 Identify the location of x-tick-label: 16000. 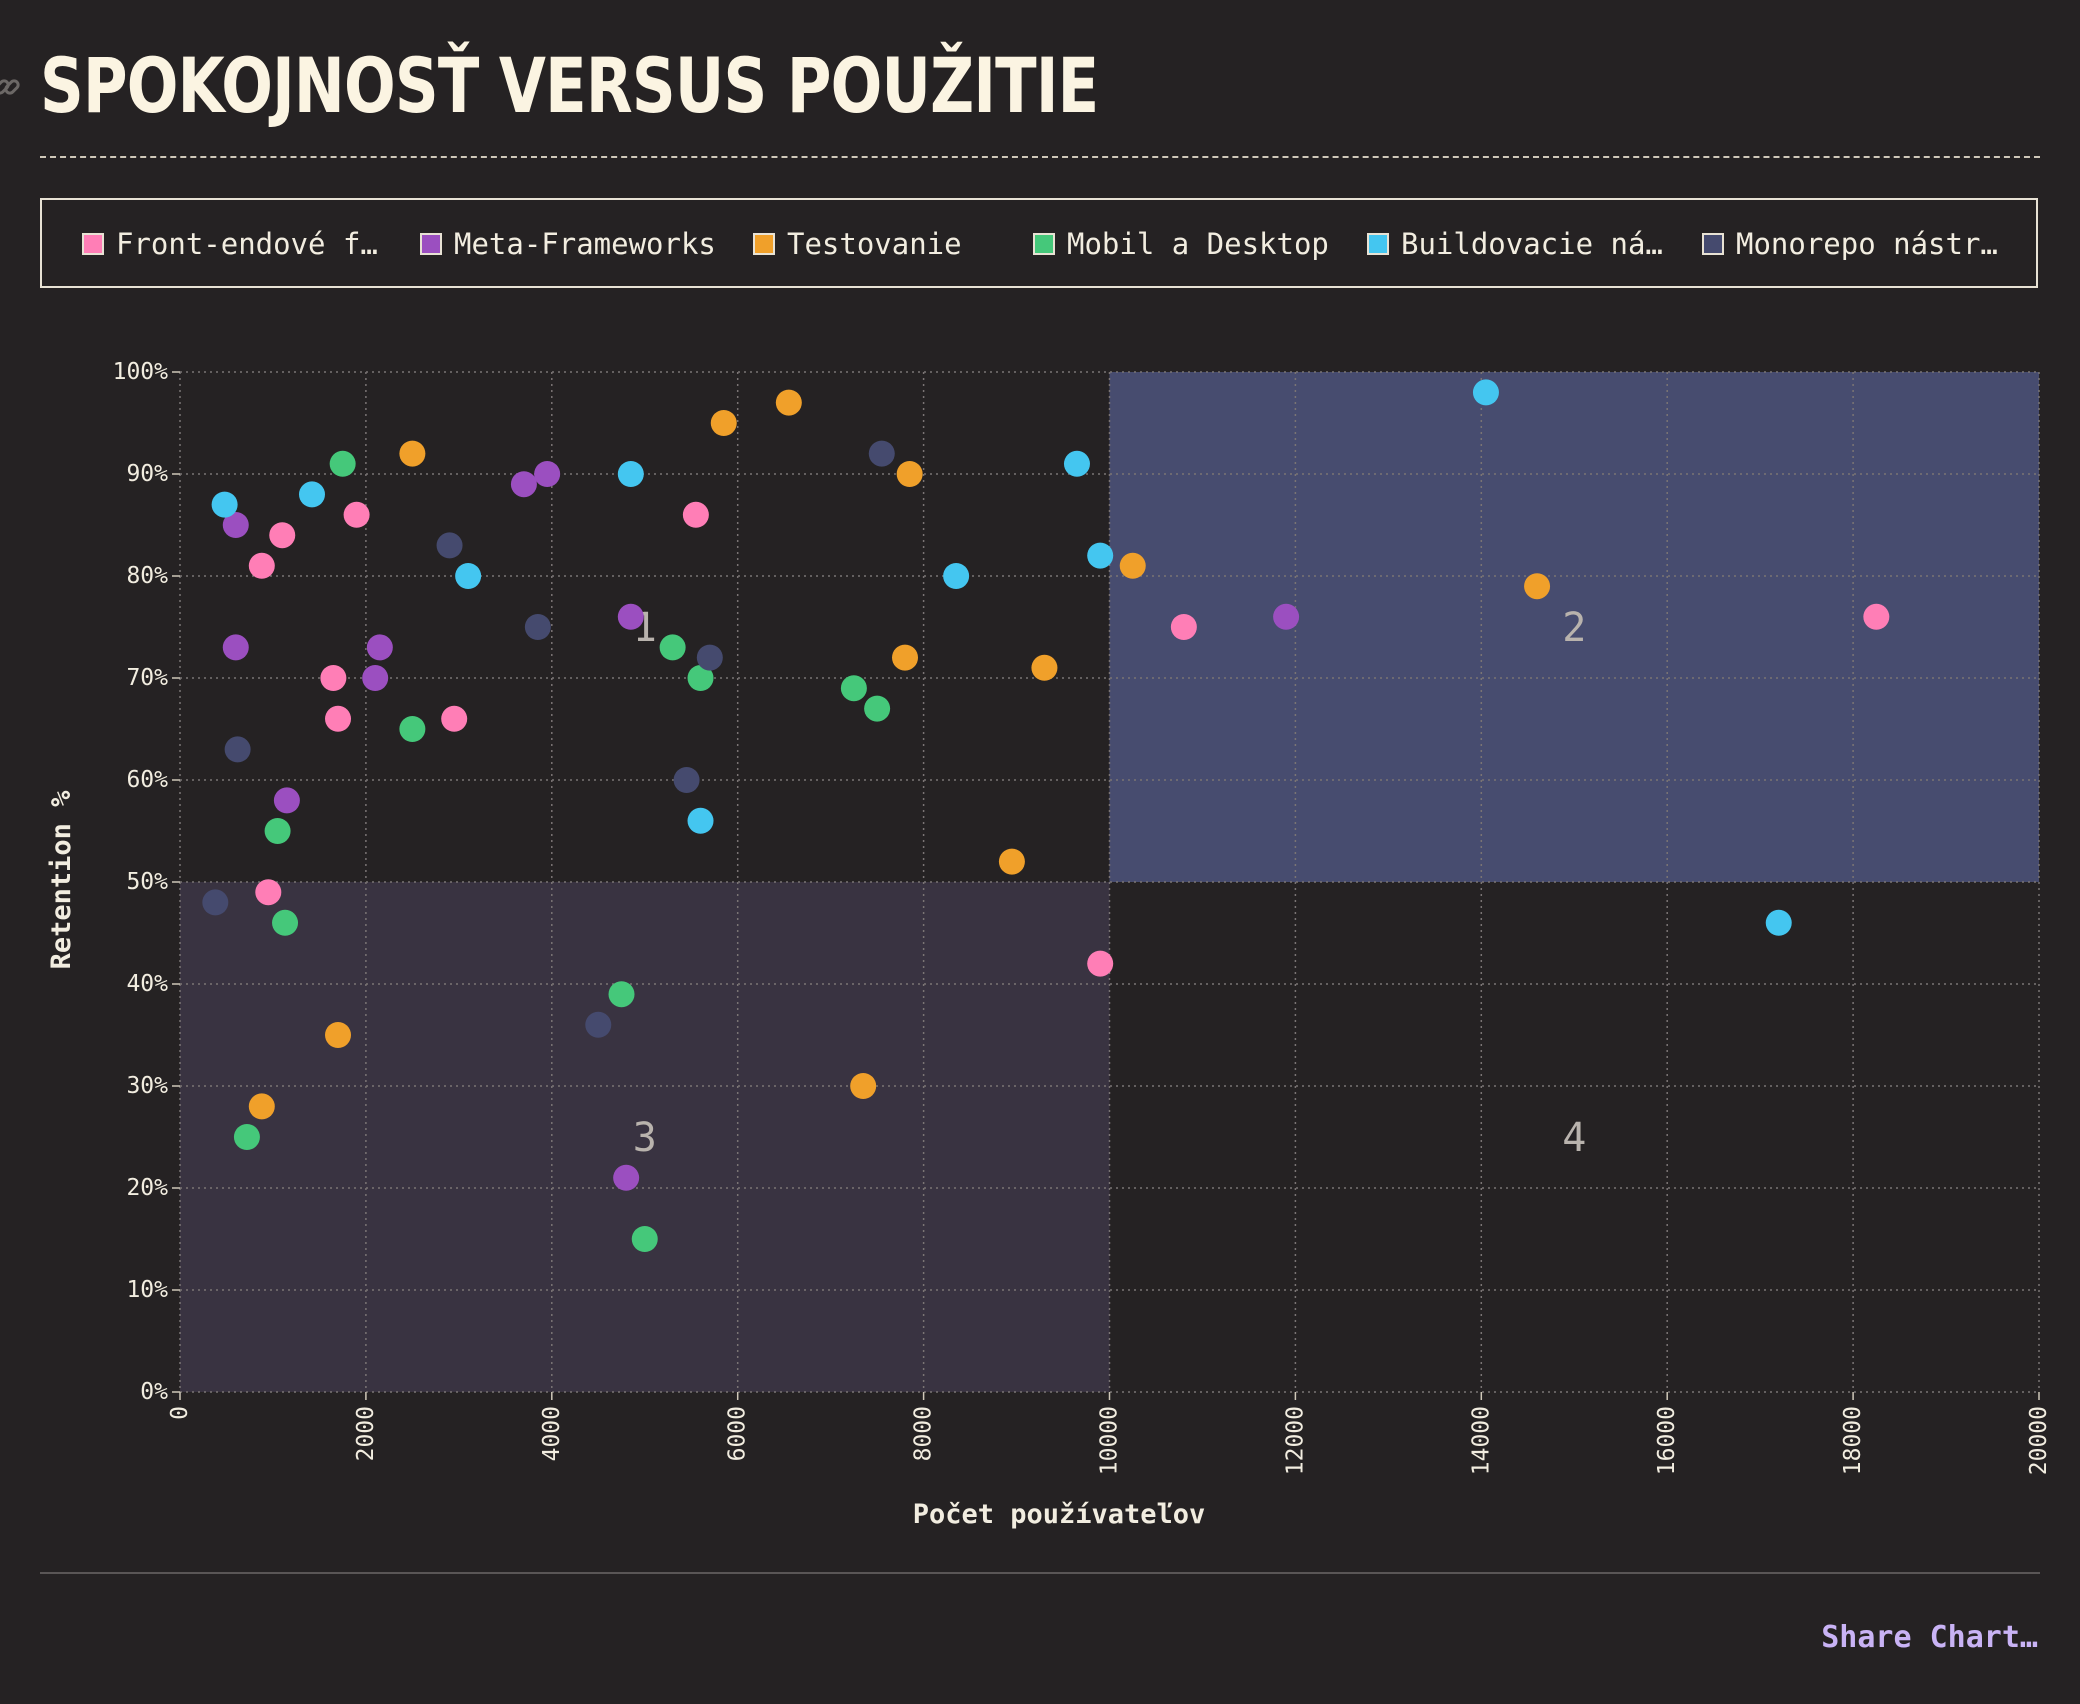
(1667, 1440).